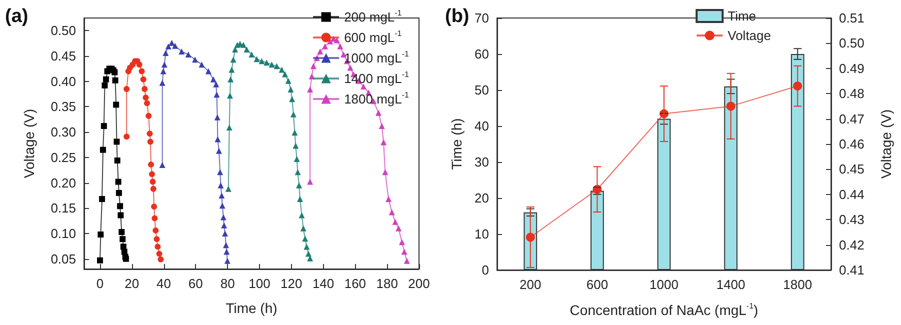 The height and width of the screenshot is (325, 901). I want to click on x-tick-label: 120, so click(291, 283).